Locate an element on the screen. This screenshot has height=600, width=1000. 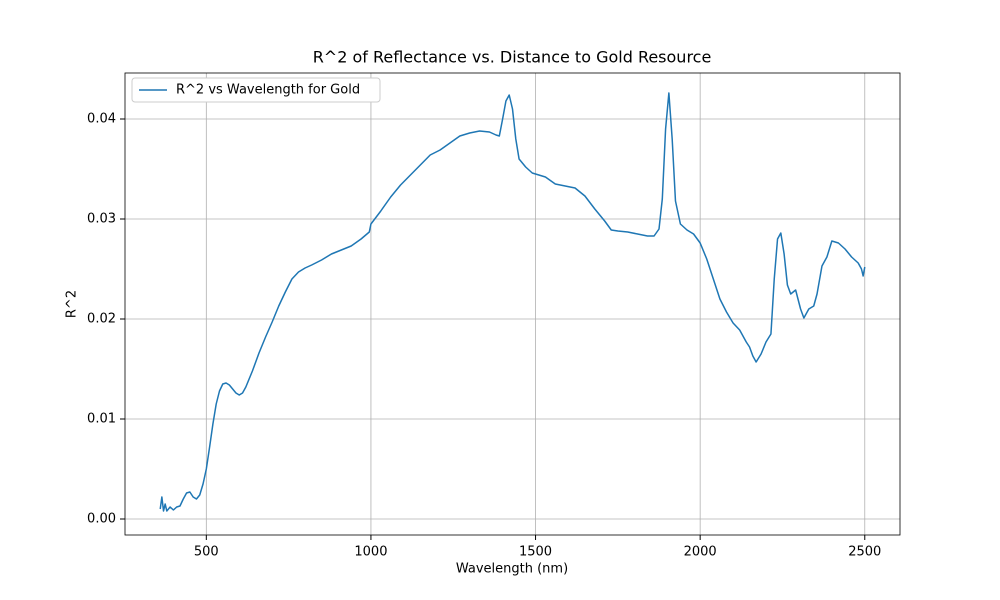
x-tick-label: 1000 is located at coordinates (370, 552).